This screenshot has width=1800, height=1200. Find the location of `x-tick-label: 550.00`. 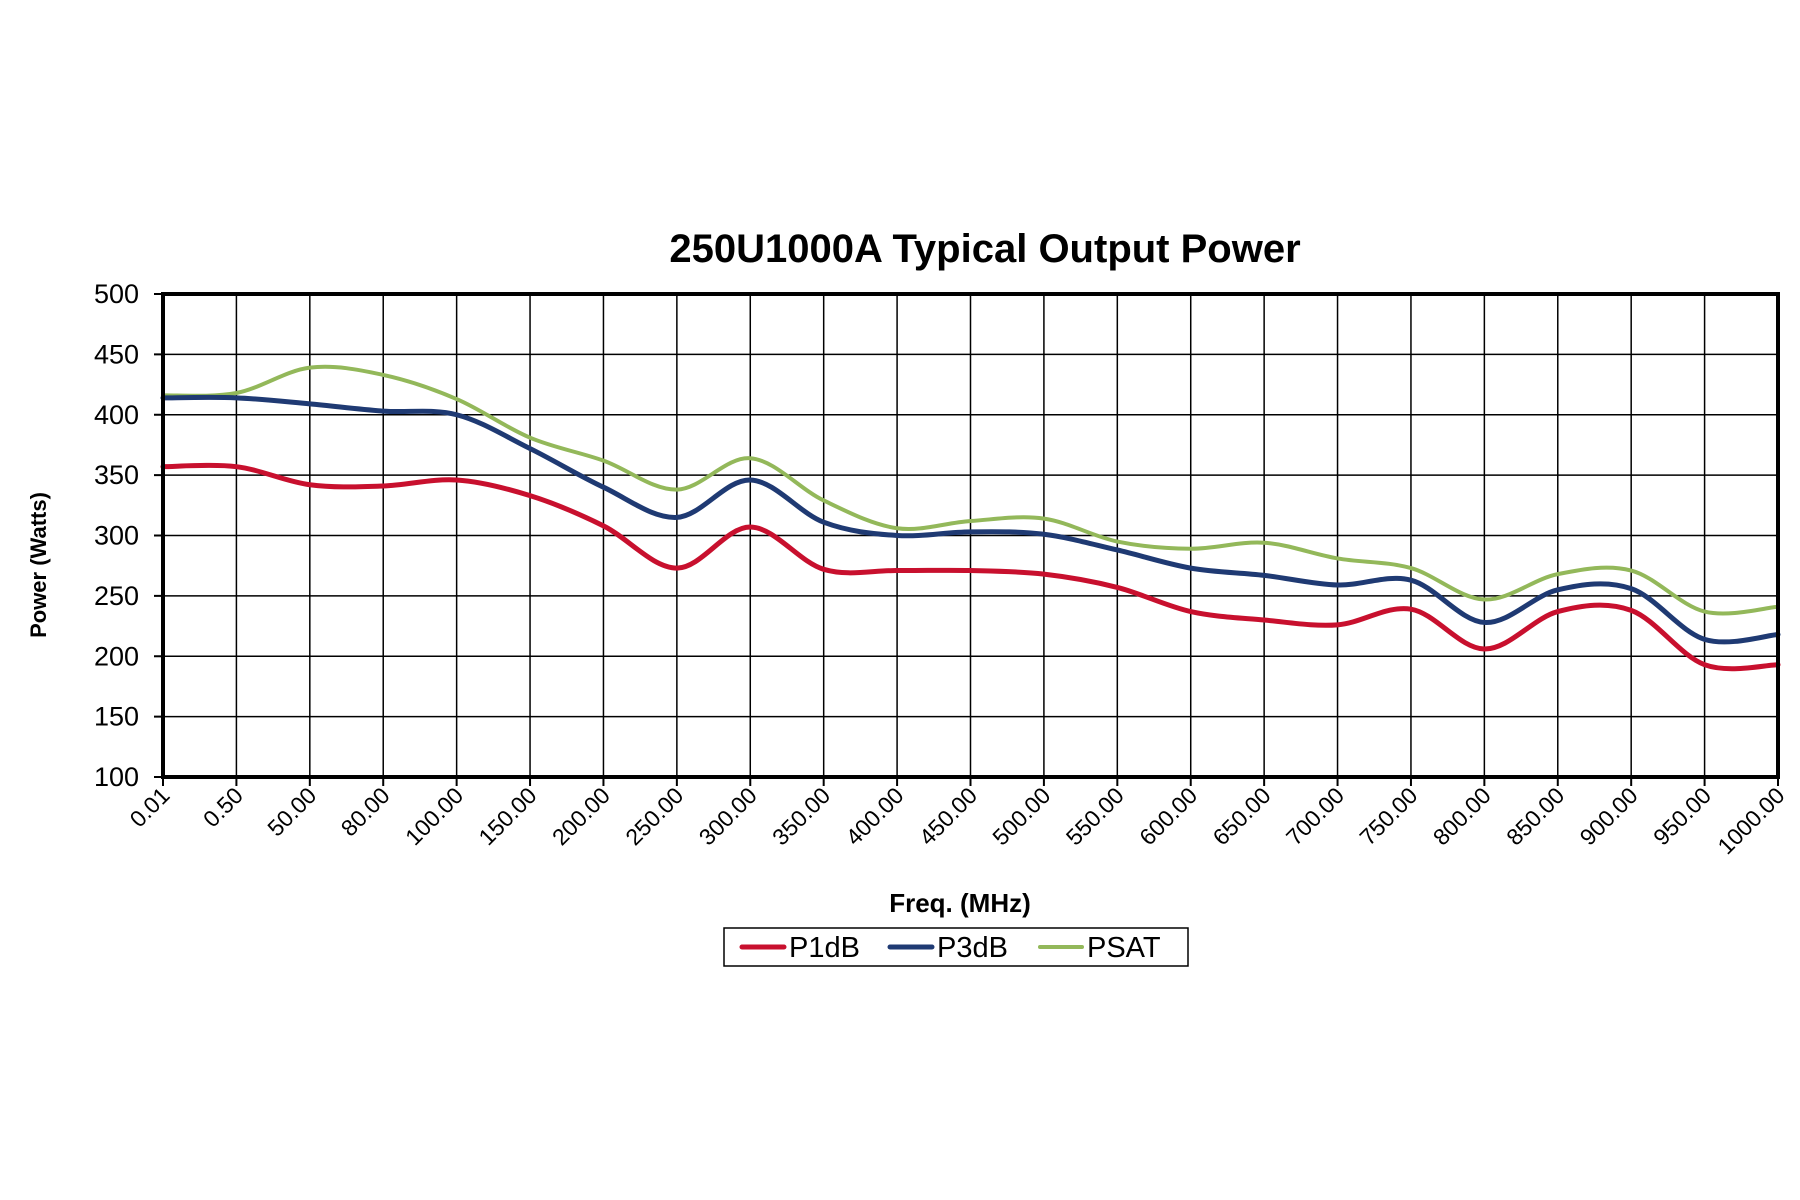

x-tick-label: 550.00 is located at coordinates (1095, 816).